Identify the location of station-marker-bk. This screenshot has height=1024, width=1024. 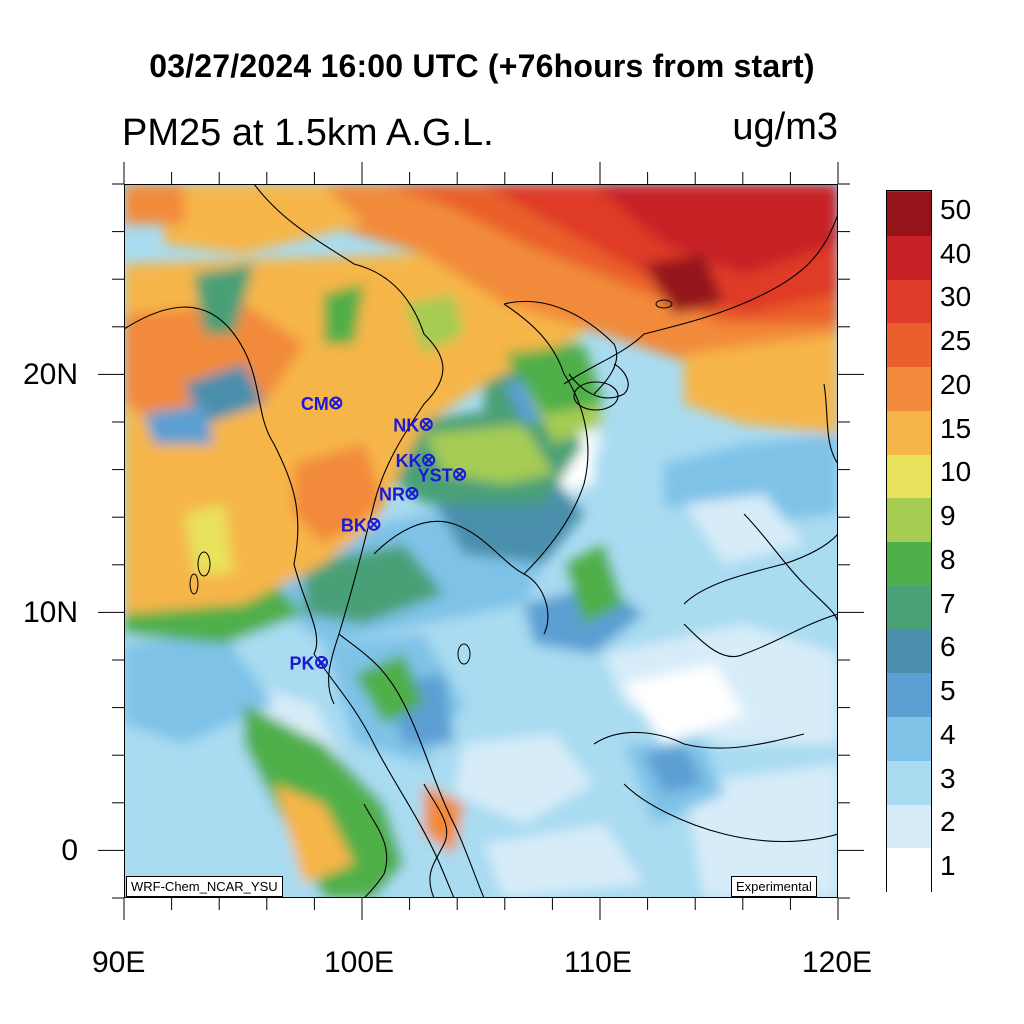
(374, 524).